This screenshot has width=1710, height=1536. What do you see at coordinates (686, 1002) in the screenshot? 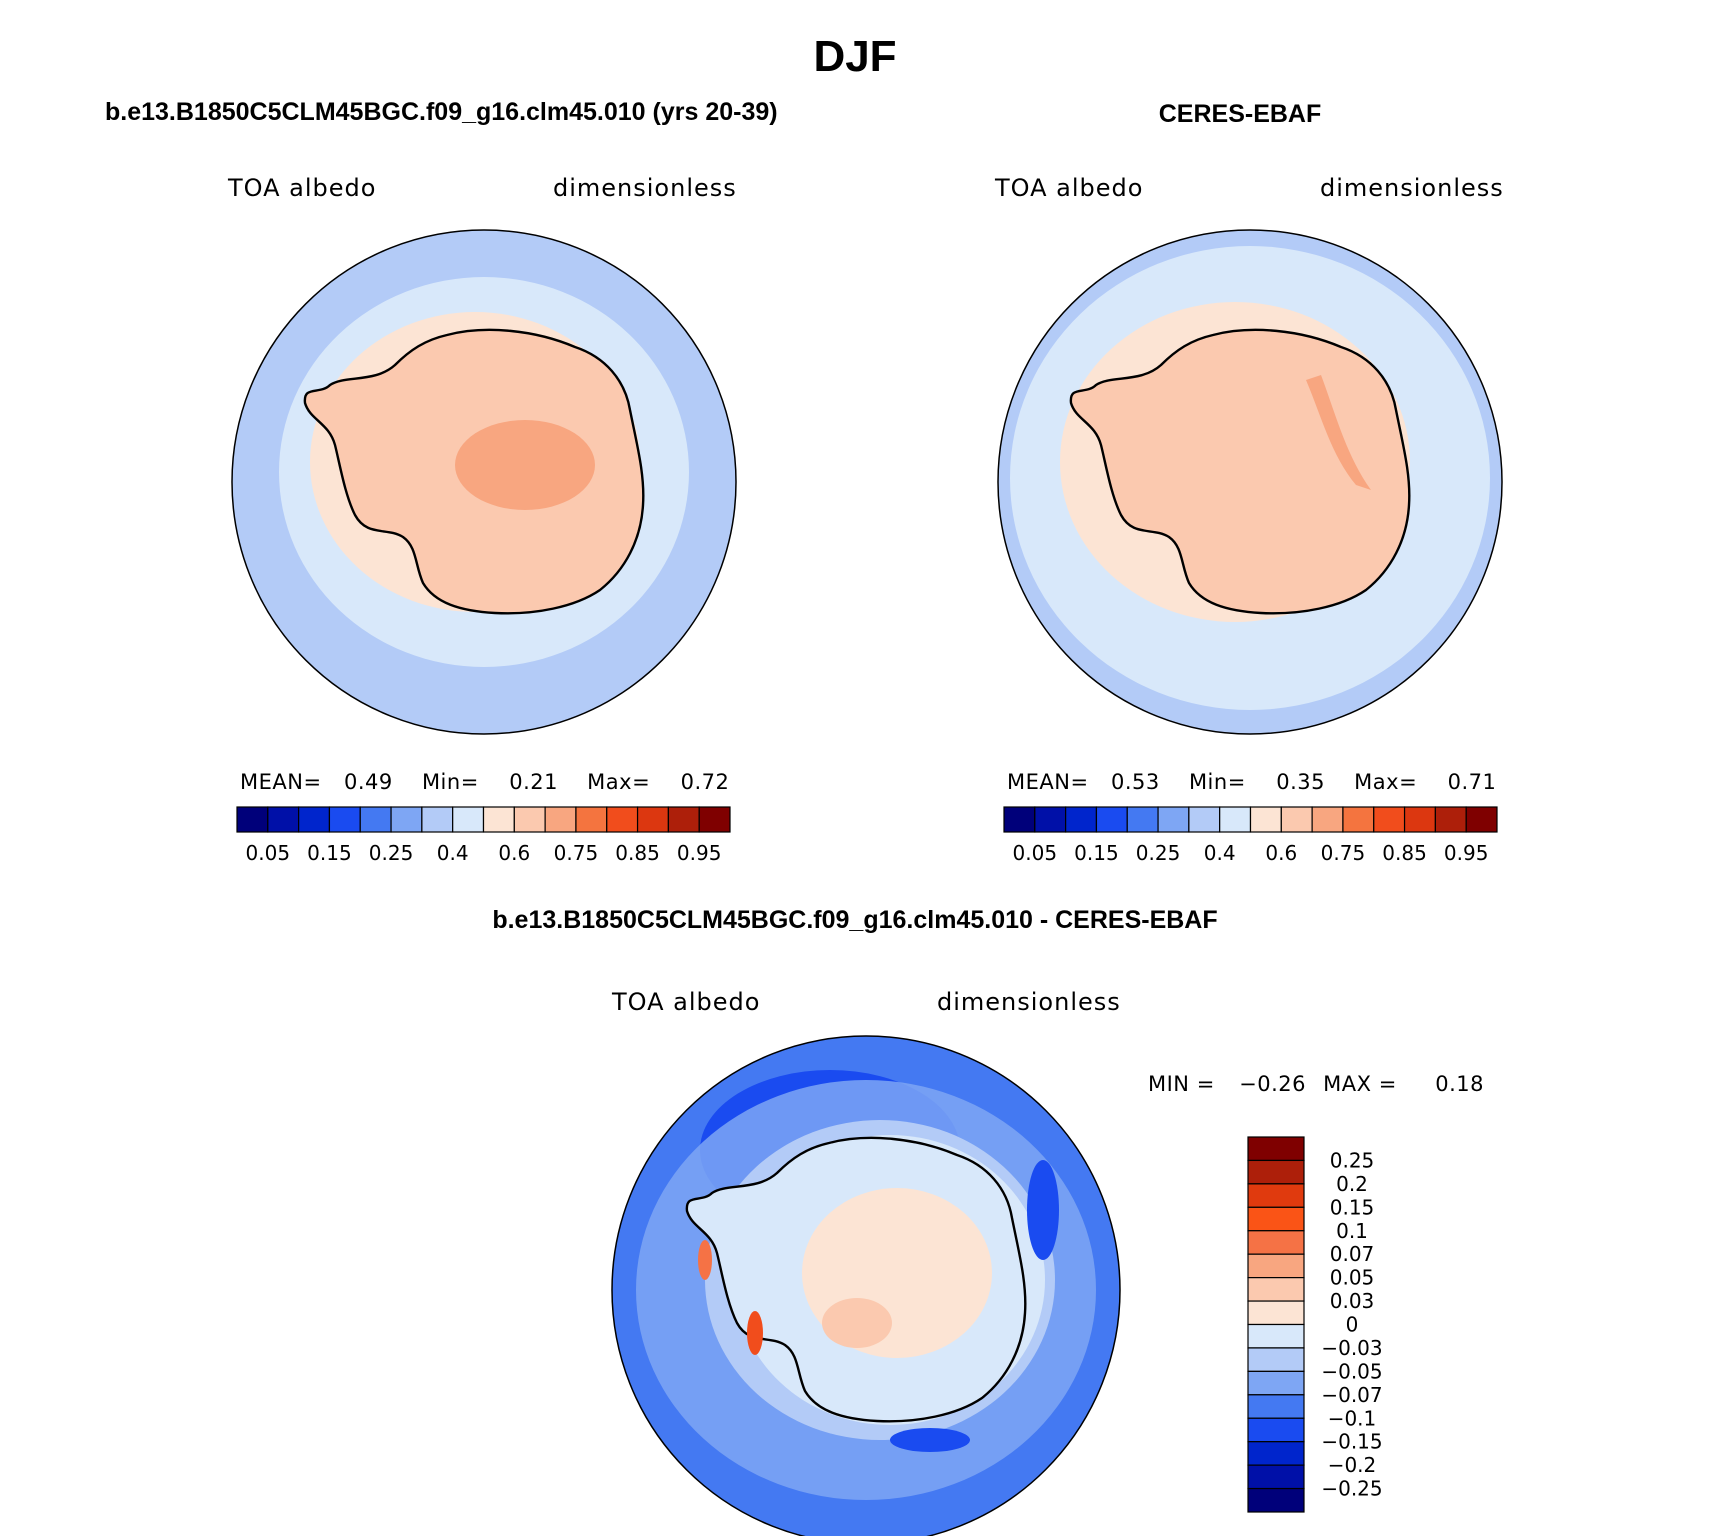
I see `diff-variable-label: TOA albedo` at bounding box center [686, 1002].